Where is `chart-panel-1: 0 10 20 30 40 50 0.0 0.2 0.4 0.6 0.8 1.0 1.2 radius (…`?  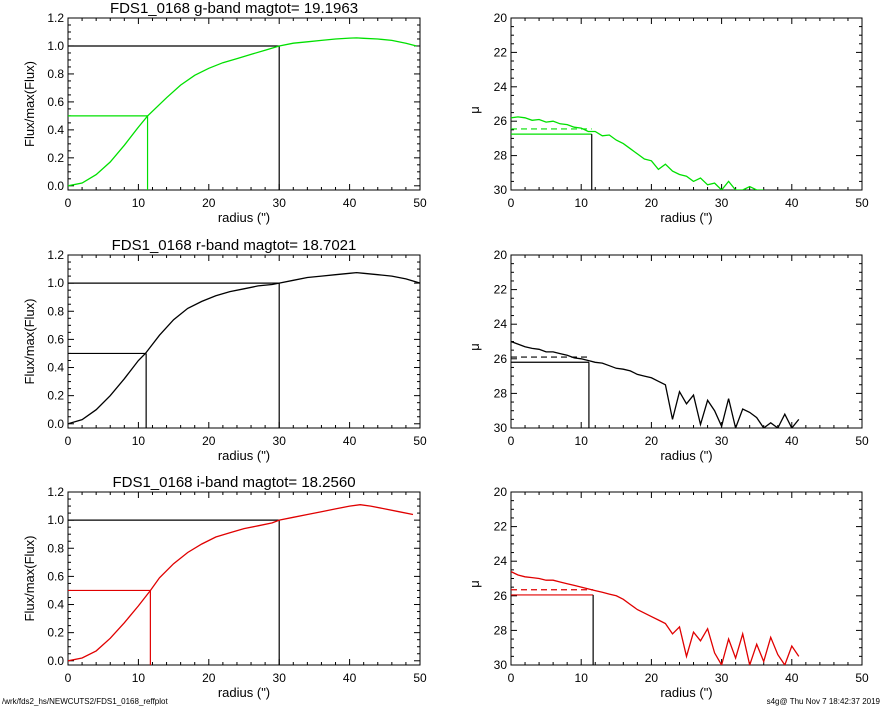 chart-panel-1: 0 10 20 30 40 50 0.0 0.2 0.4 0.6 0.8 1.0 1.2 radius (… is located at coordinates (224, 112).